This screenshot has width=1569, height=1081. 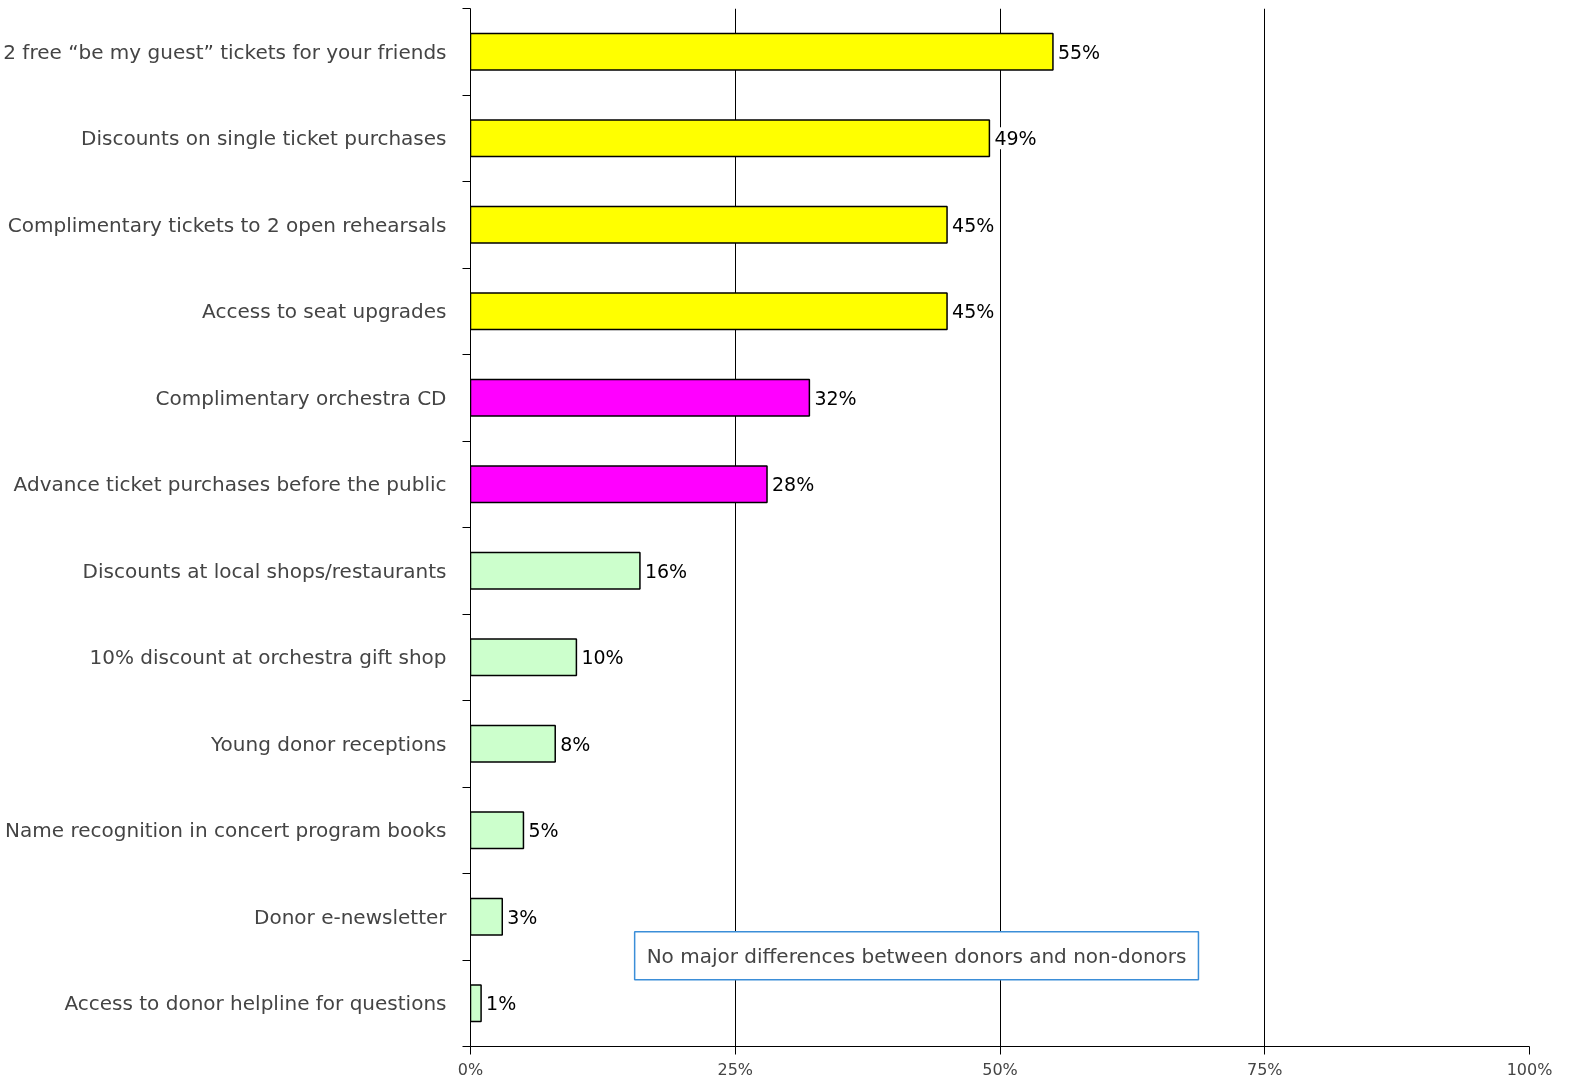 What do you see at coordinates (226, 830) in the screenshot?
I see `y-tick-label: Name recognition in concert program books` at bounding box center [226, 830].